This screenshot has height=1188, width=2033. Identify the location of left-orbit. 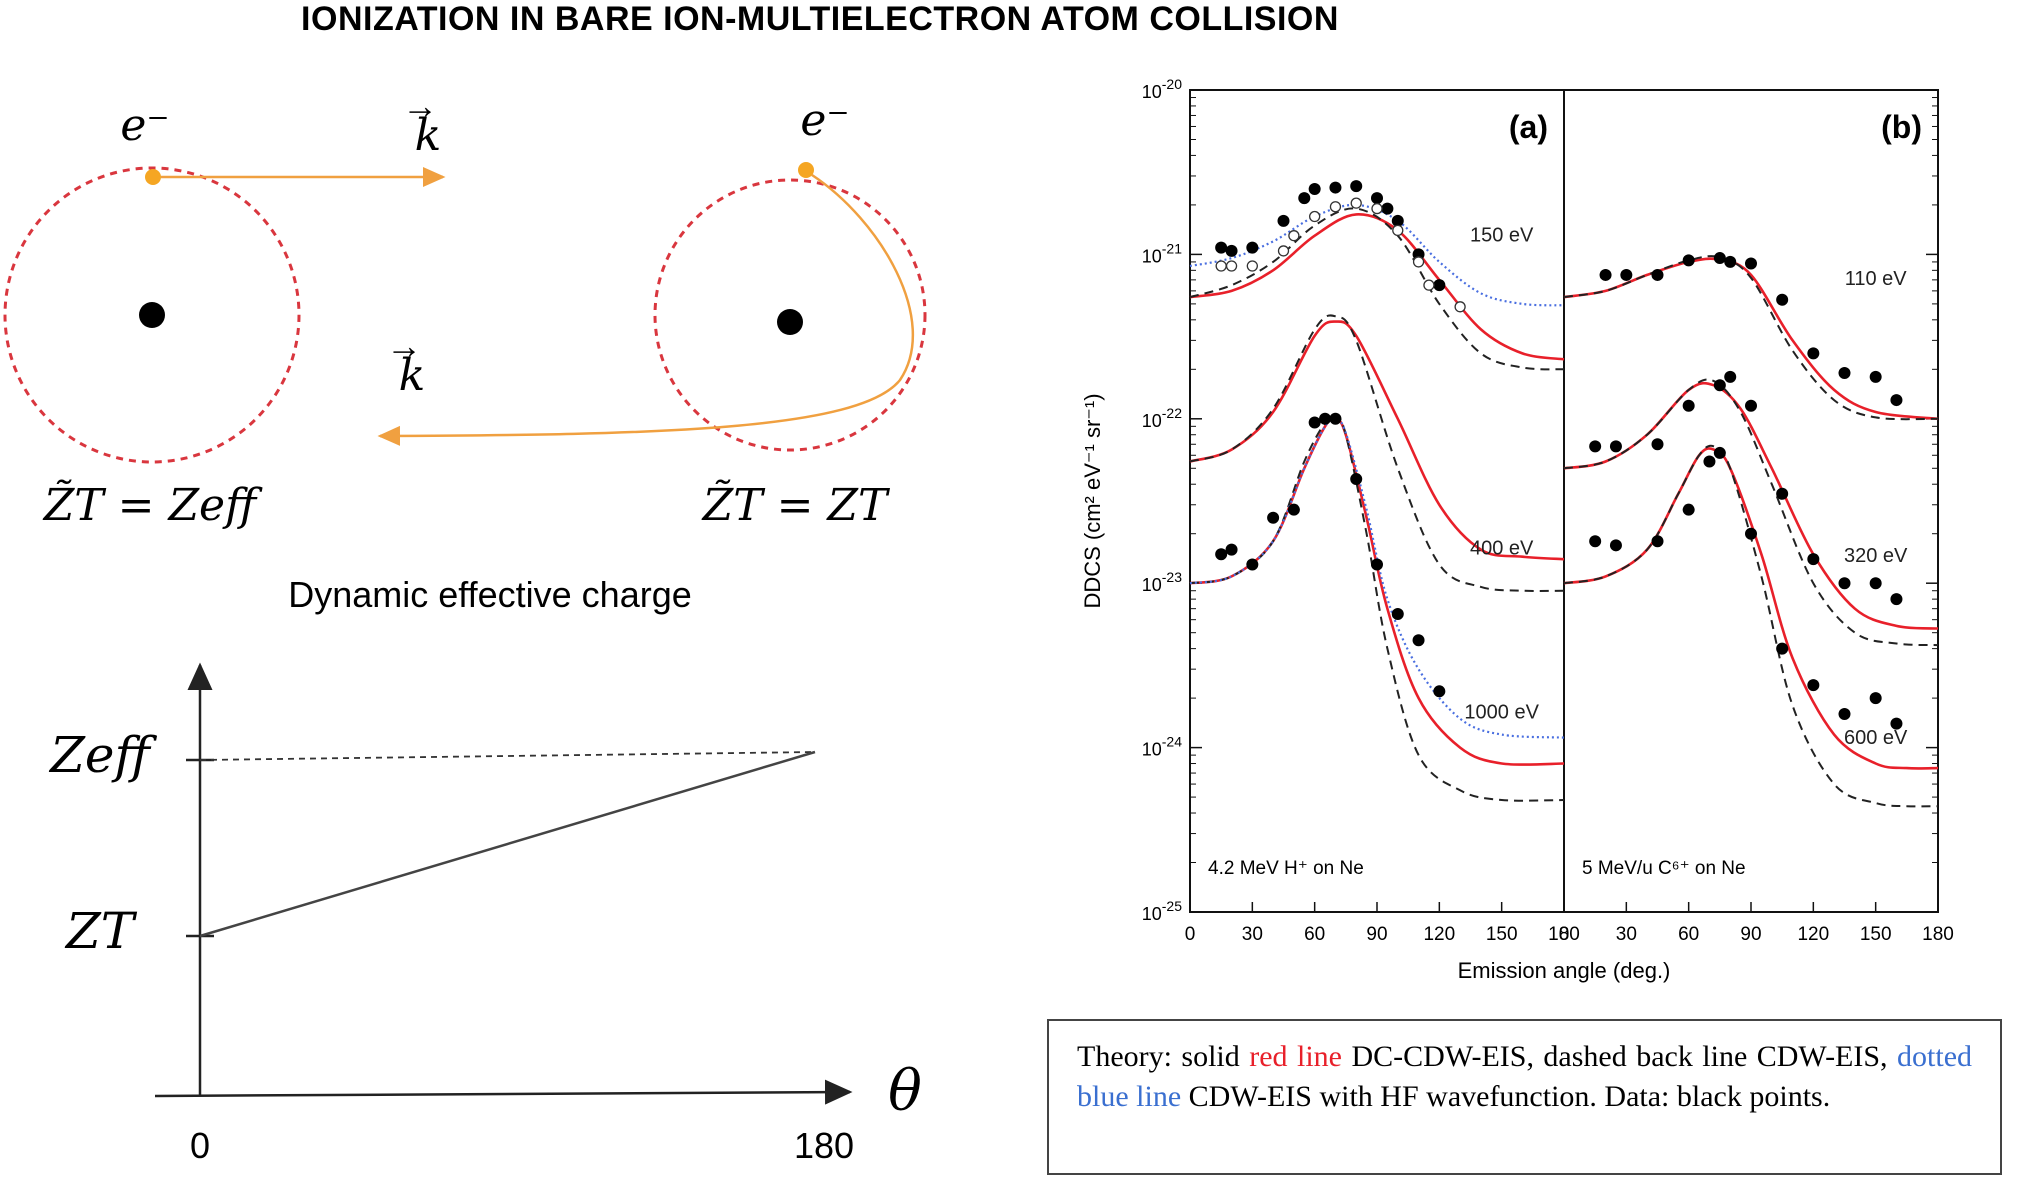
(152, 315).